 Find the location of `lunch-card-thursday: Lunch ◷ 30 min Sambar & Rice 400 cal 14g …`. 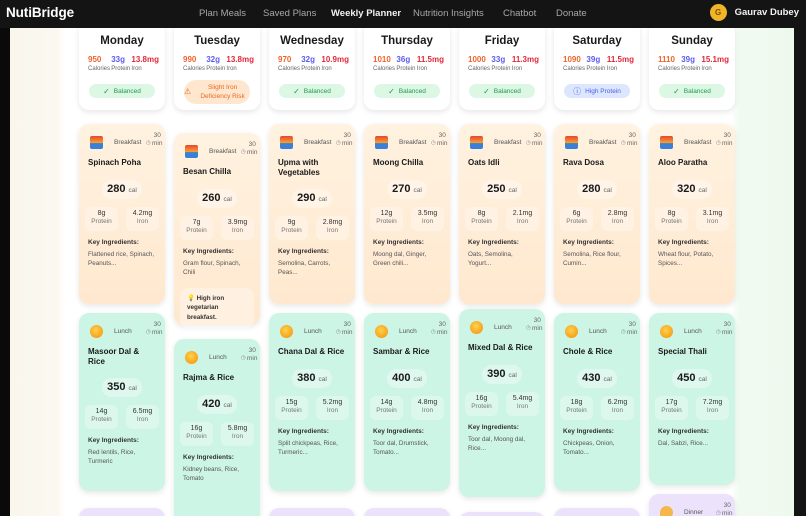

lunch-card-thursday: Lunch ◷ 30 min Sambar & Rice 400 cal 14g … is located at coordinates (407, 402).